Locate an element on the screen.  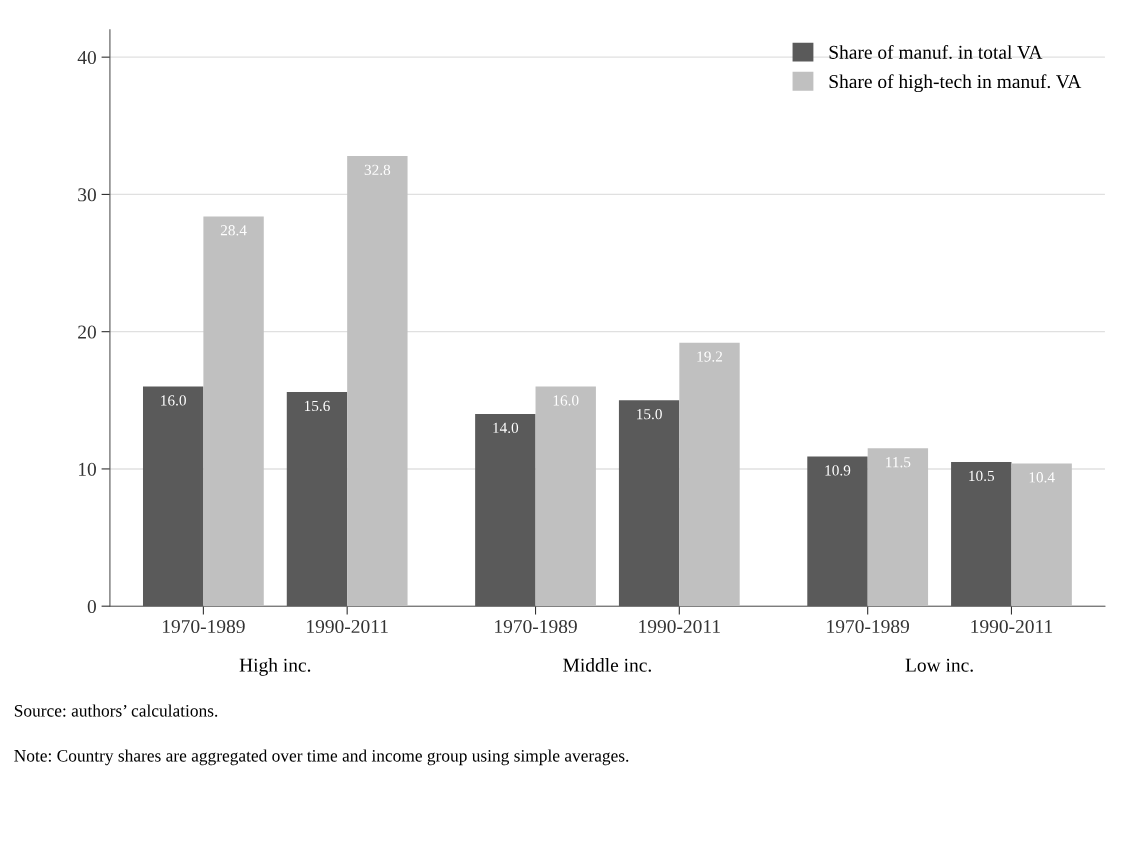
text: Note: Country shares are aggregated over time and income group using simple averages. is located at coordinates (321, 757).